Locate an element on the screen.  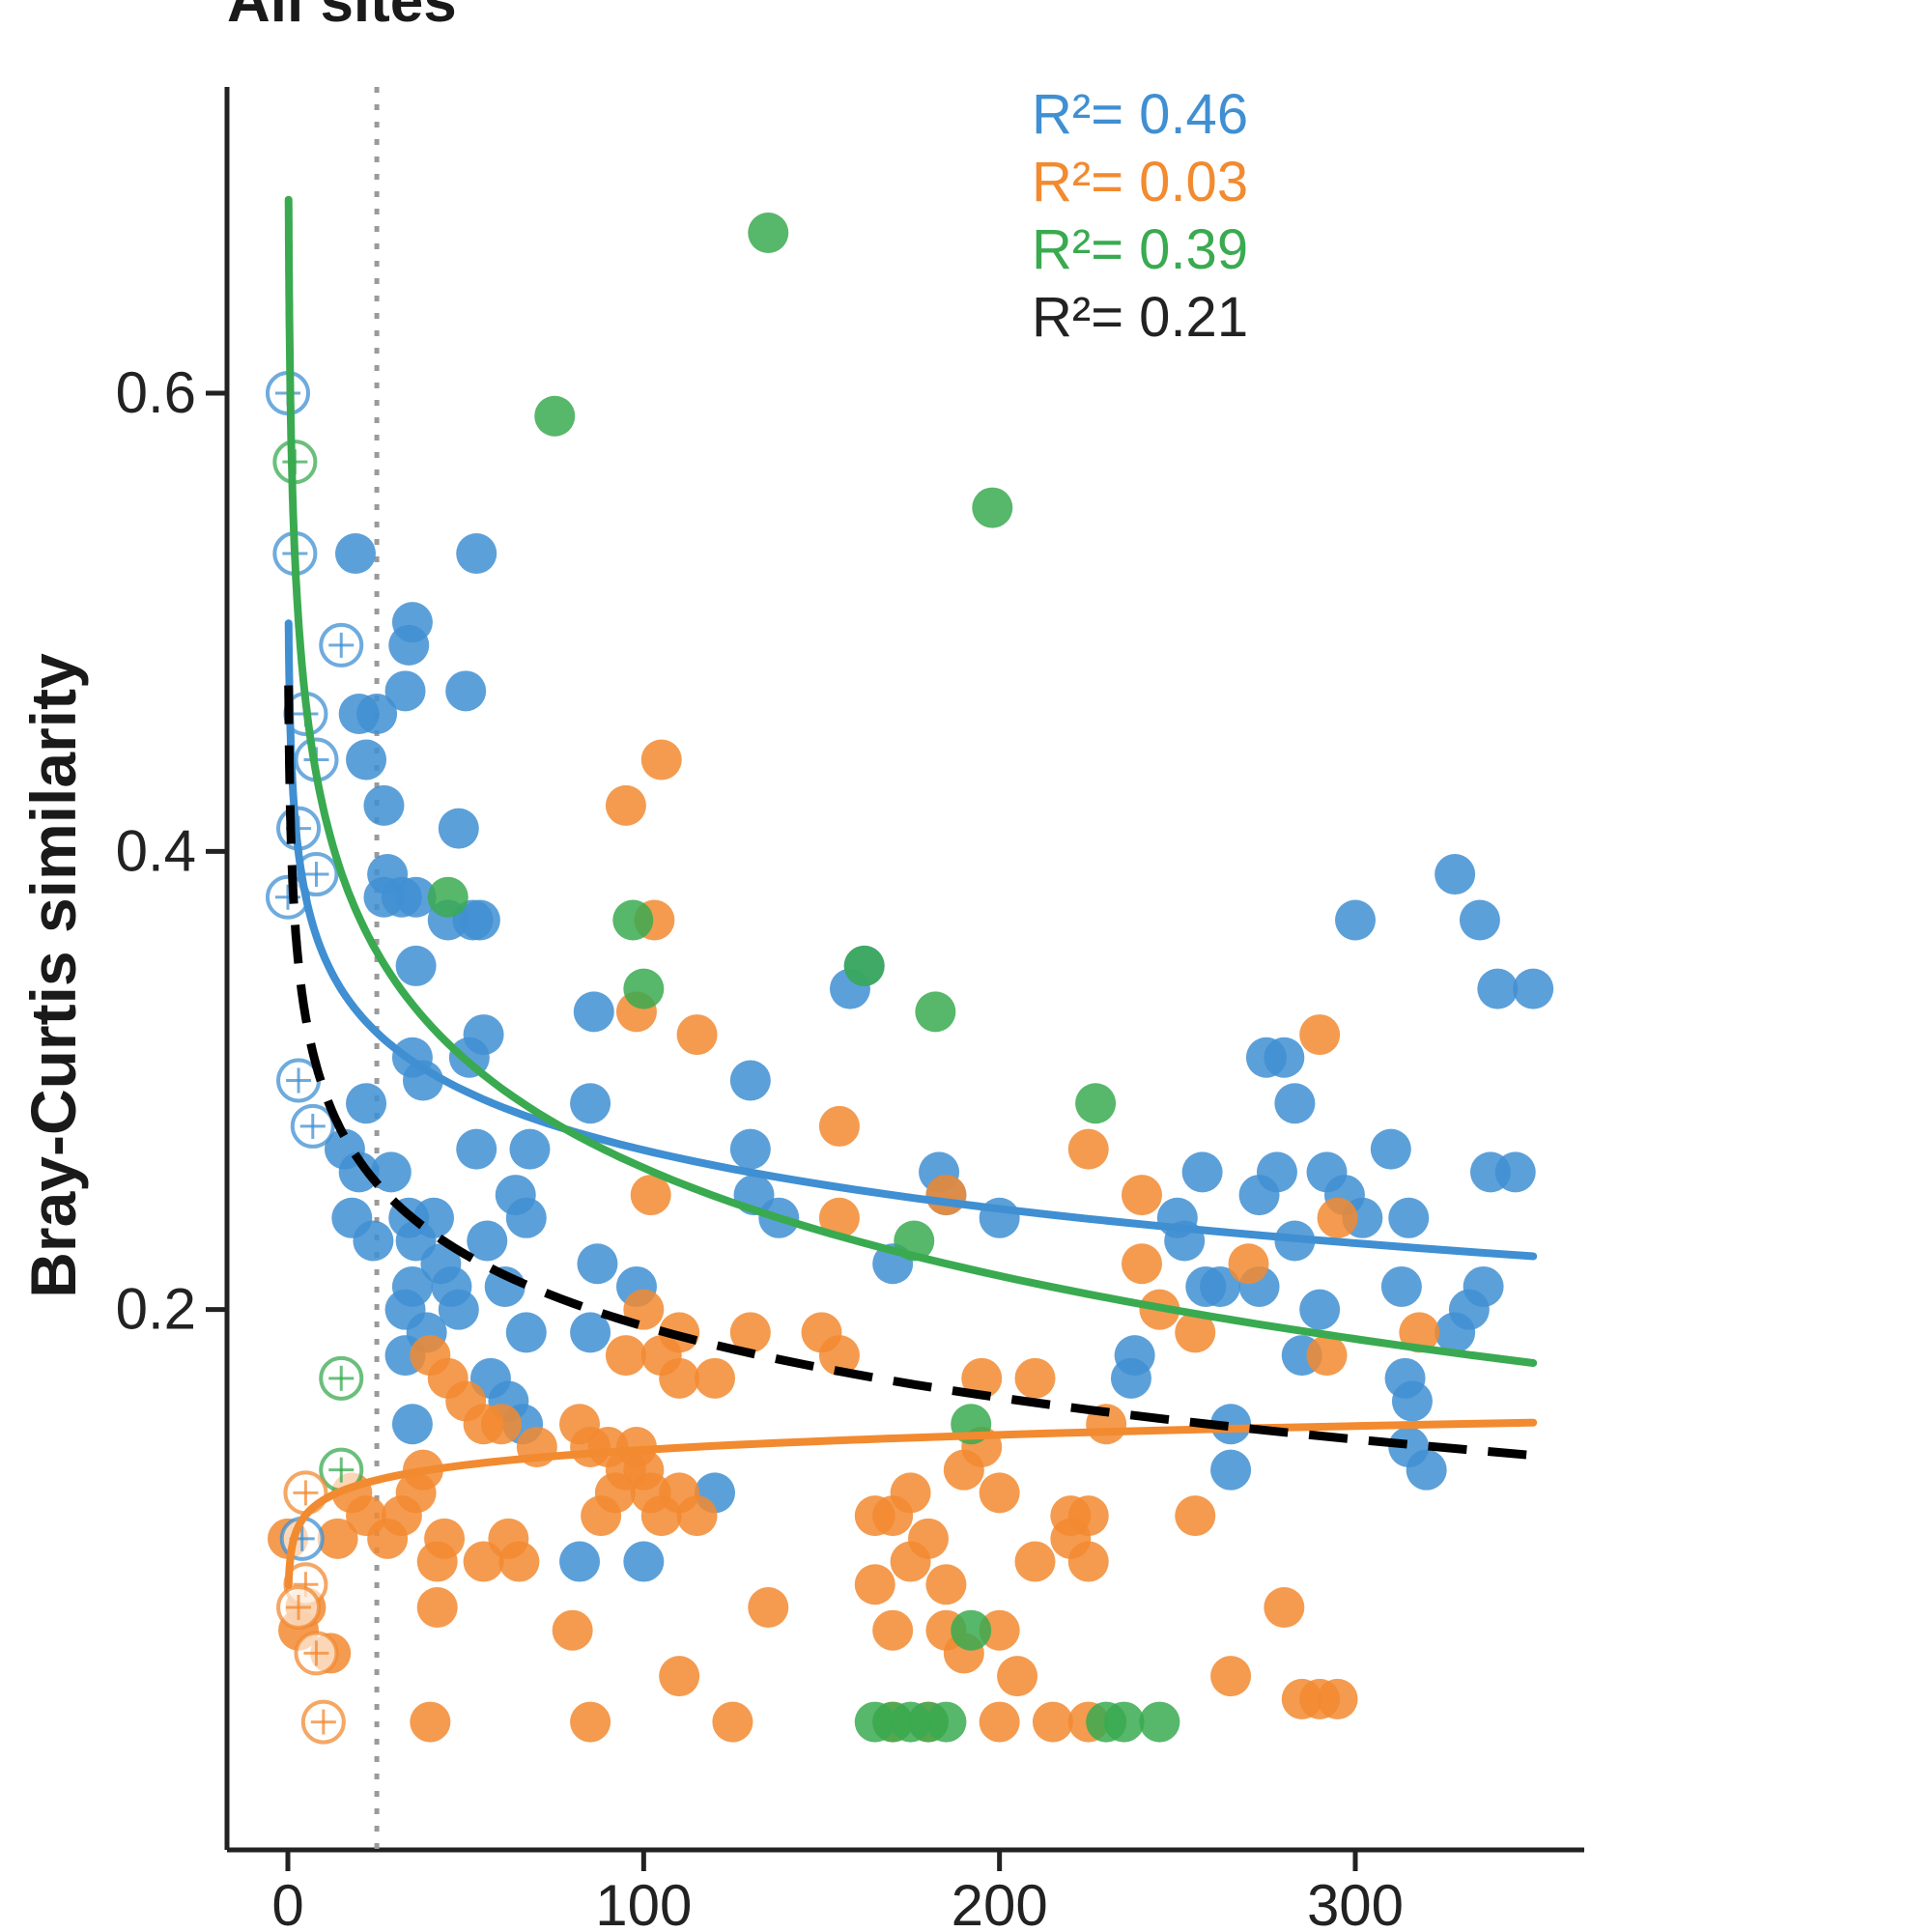
x-tick-label: 300 is located at coordinates (1355, 1902).